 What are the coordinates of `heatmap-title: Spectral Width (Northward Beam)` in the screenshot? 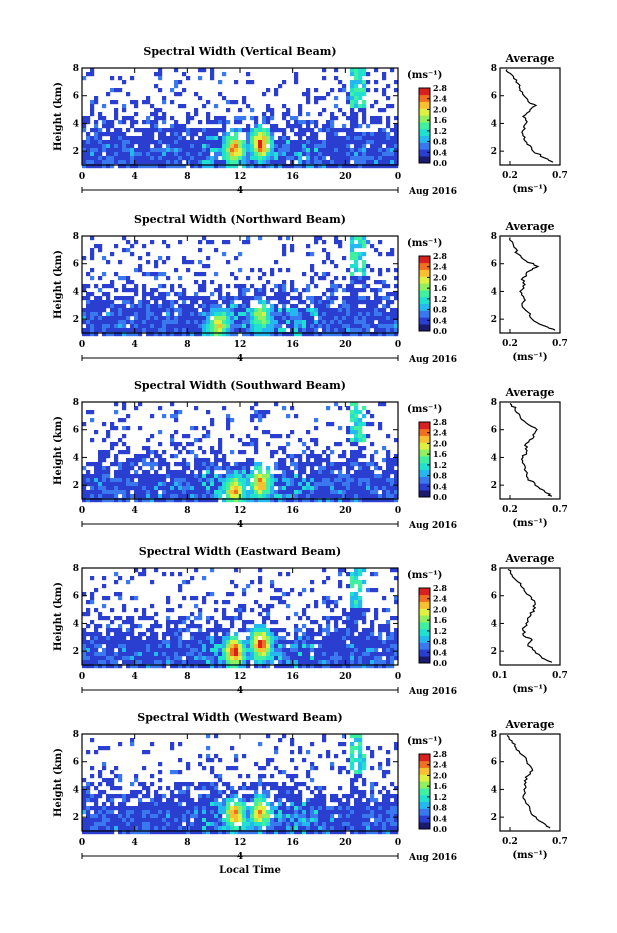 It's located at (240, 219).